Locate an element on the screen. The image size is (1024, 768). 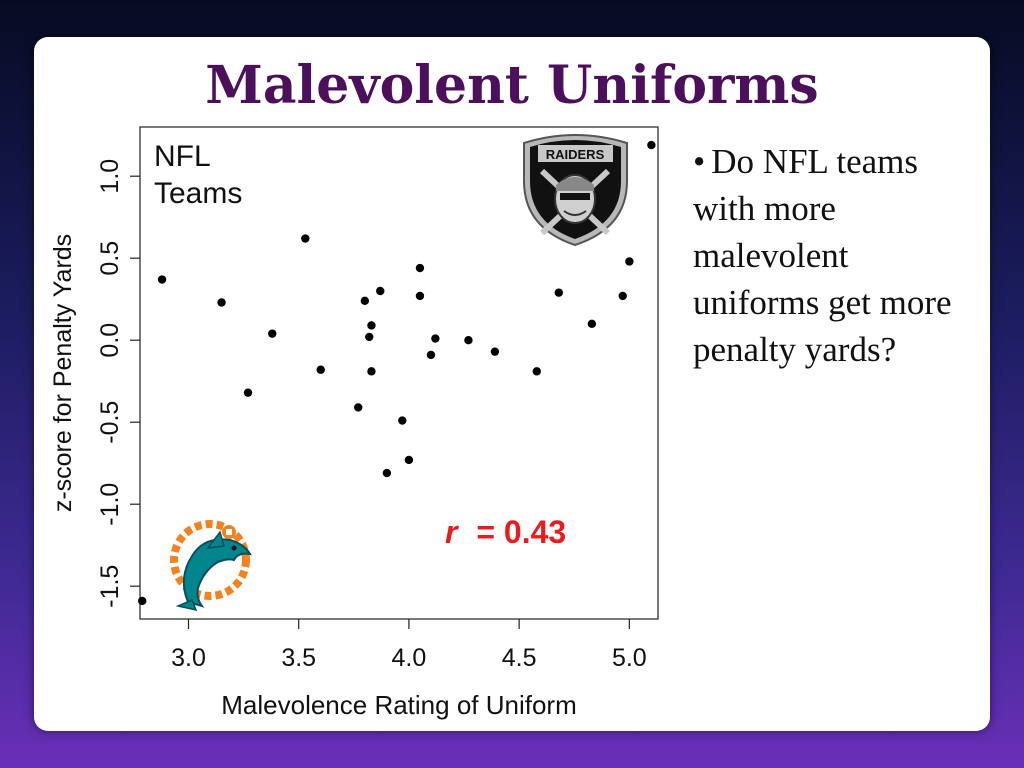
correlation-label: r = 0.43 is located at coordinates (505, 532).